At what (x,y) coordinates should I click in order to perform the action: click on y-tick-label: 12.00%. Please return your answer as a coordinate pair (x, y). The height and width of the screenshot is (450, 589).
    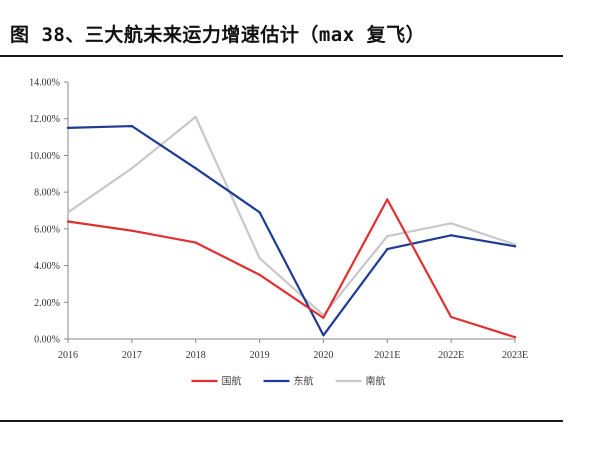
    Looking at the image, I should click on (44, 119).